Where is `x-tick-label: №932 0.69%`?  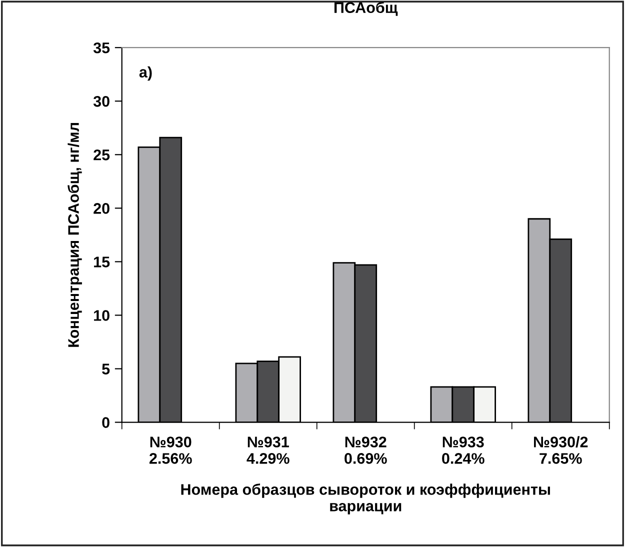
x-tick-label: №932 0.69% is located at coordinates (365, 450).